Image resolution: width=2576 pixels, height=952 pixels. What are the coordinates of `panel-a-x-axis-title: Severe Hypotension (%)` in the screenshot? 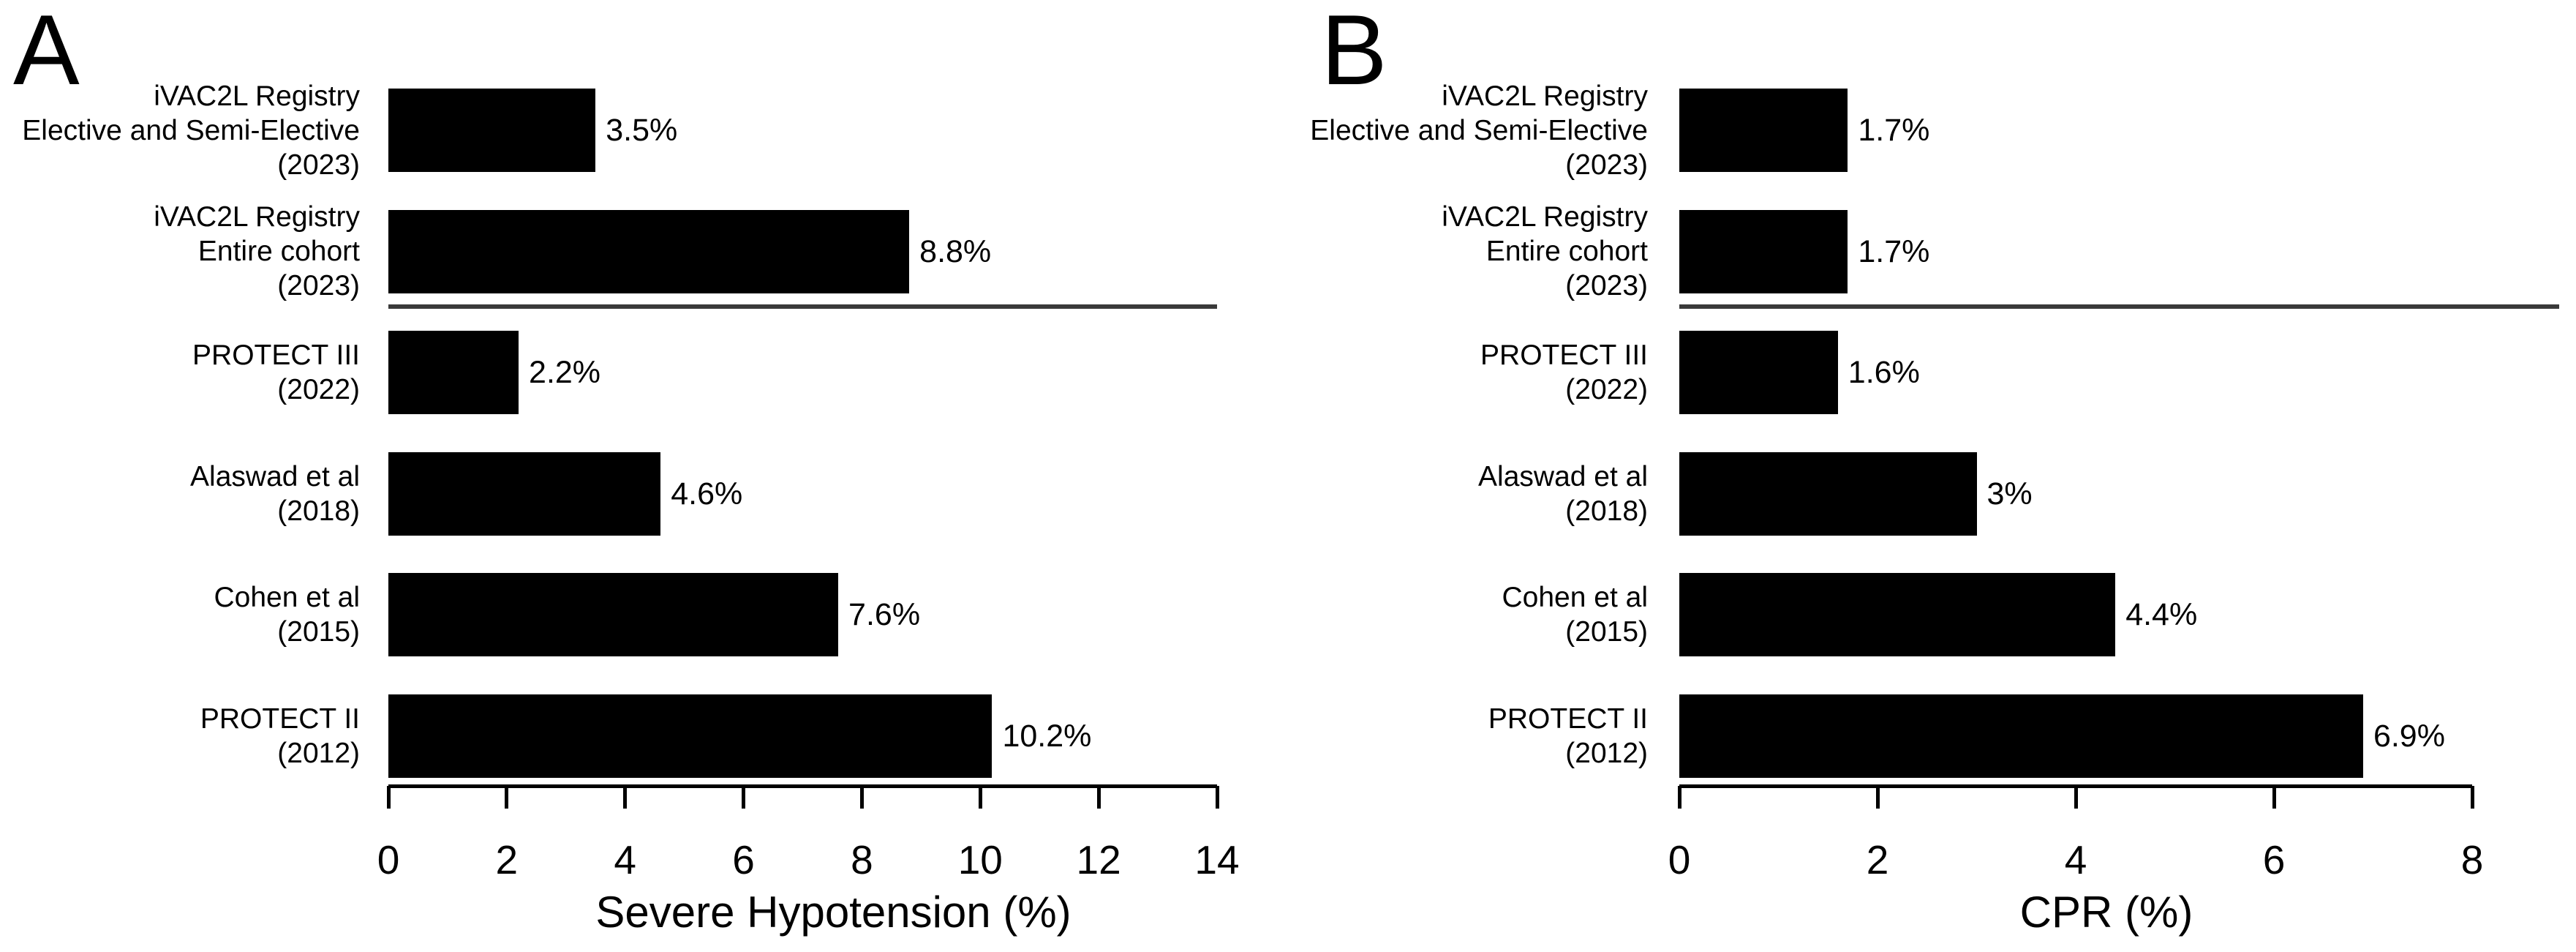 It's located at (833, 912).